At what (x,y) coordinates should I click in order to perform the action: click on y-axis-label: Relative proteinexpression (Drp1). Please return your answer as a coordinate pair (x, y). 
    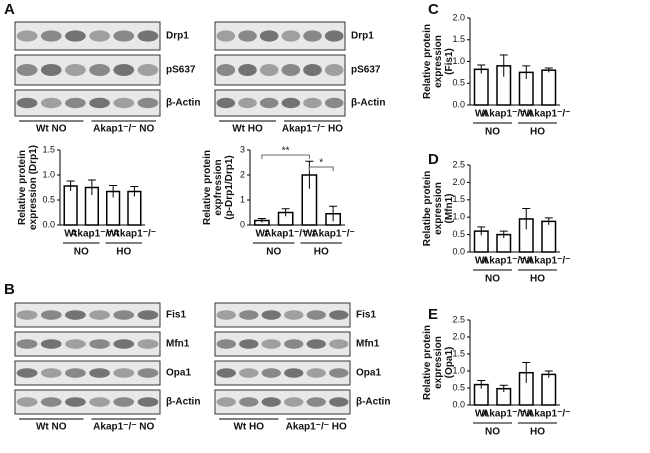
    Looking at the image, I should click on (28, 187).